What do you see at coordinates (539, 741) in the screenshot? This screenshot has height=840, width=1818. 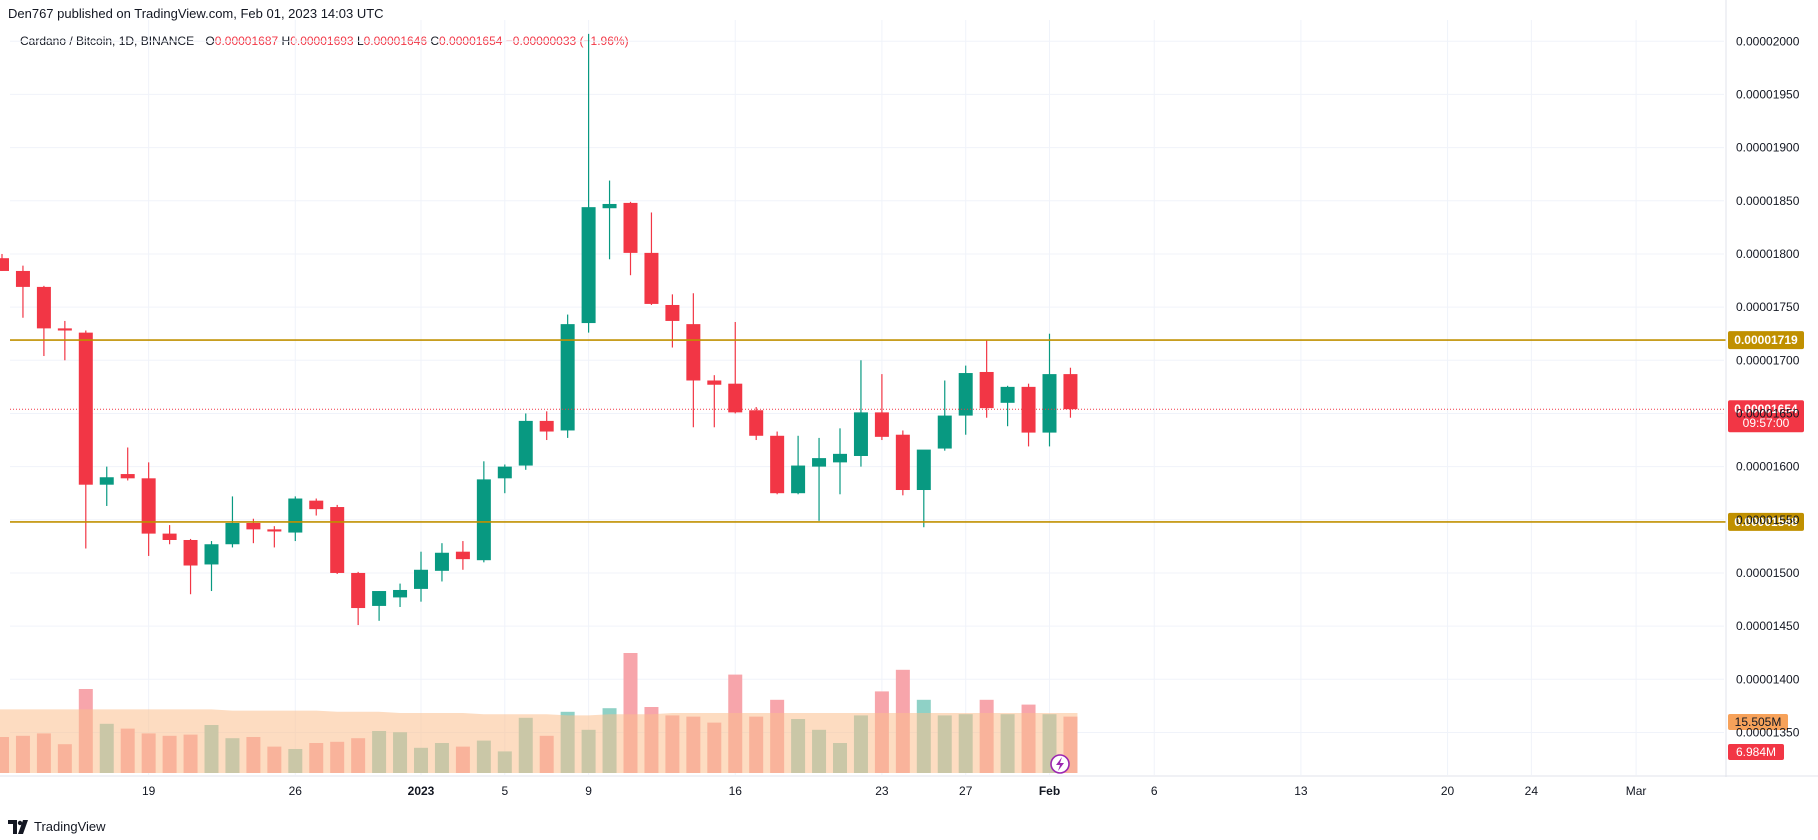 I see `volume-ma-area` at bounding box center [539, 741].